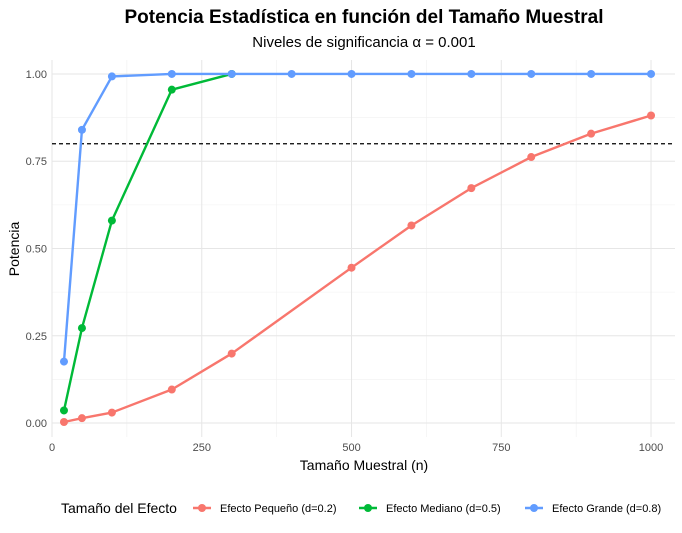 The width and height of the screenshot is (682, 533). What do you see at coordinates (202, 448) in the screenshot?
I see `x-tick-label: 250` at bounding box center [202, 448].